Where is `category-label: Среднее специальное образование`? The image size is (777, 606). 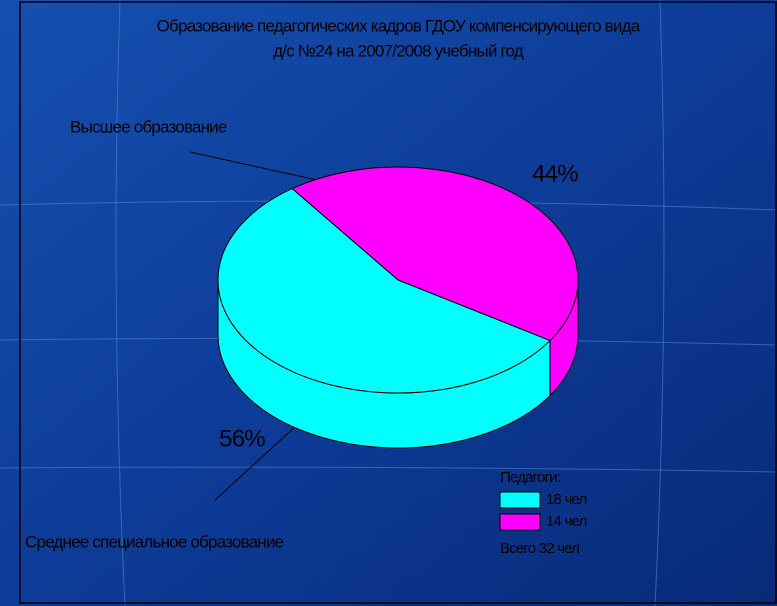
category-label: Среднее специальное образование is located at coordinates (154, 541).